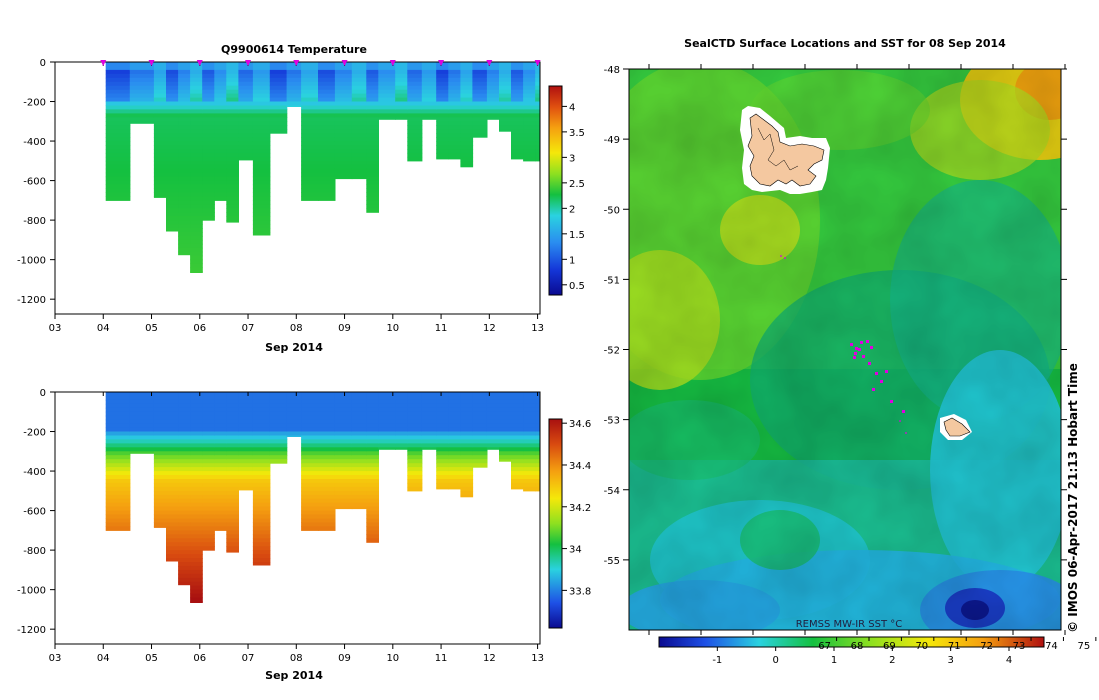 This screenshot has width=1099, height=700. I want to click on profile-marker, so click(441, 63).